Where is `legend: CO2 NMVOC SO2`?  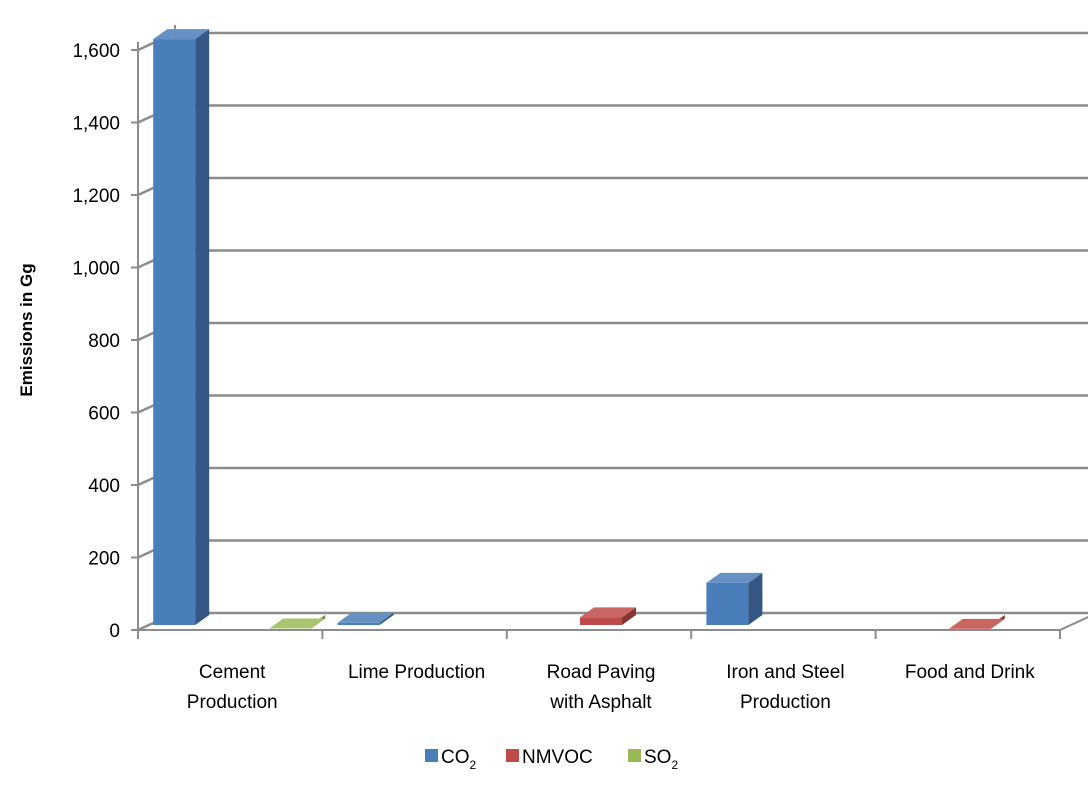
legend: CO2 NMVOC SO2 is located at coordinates (551, 759).